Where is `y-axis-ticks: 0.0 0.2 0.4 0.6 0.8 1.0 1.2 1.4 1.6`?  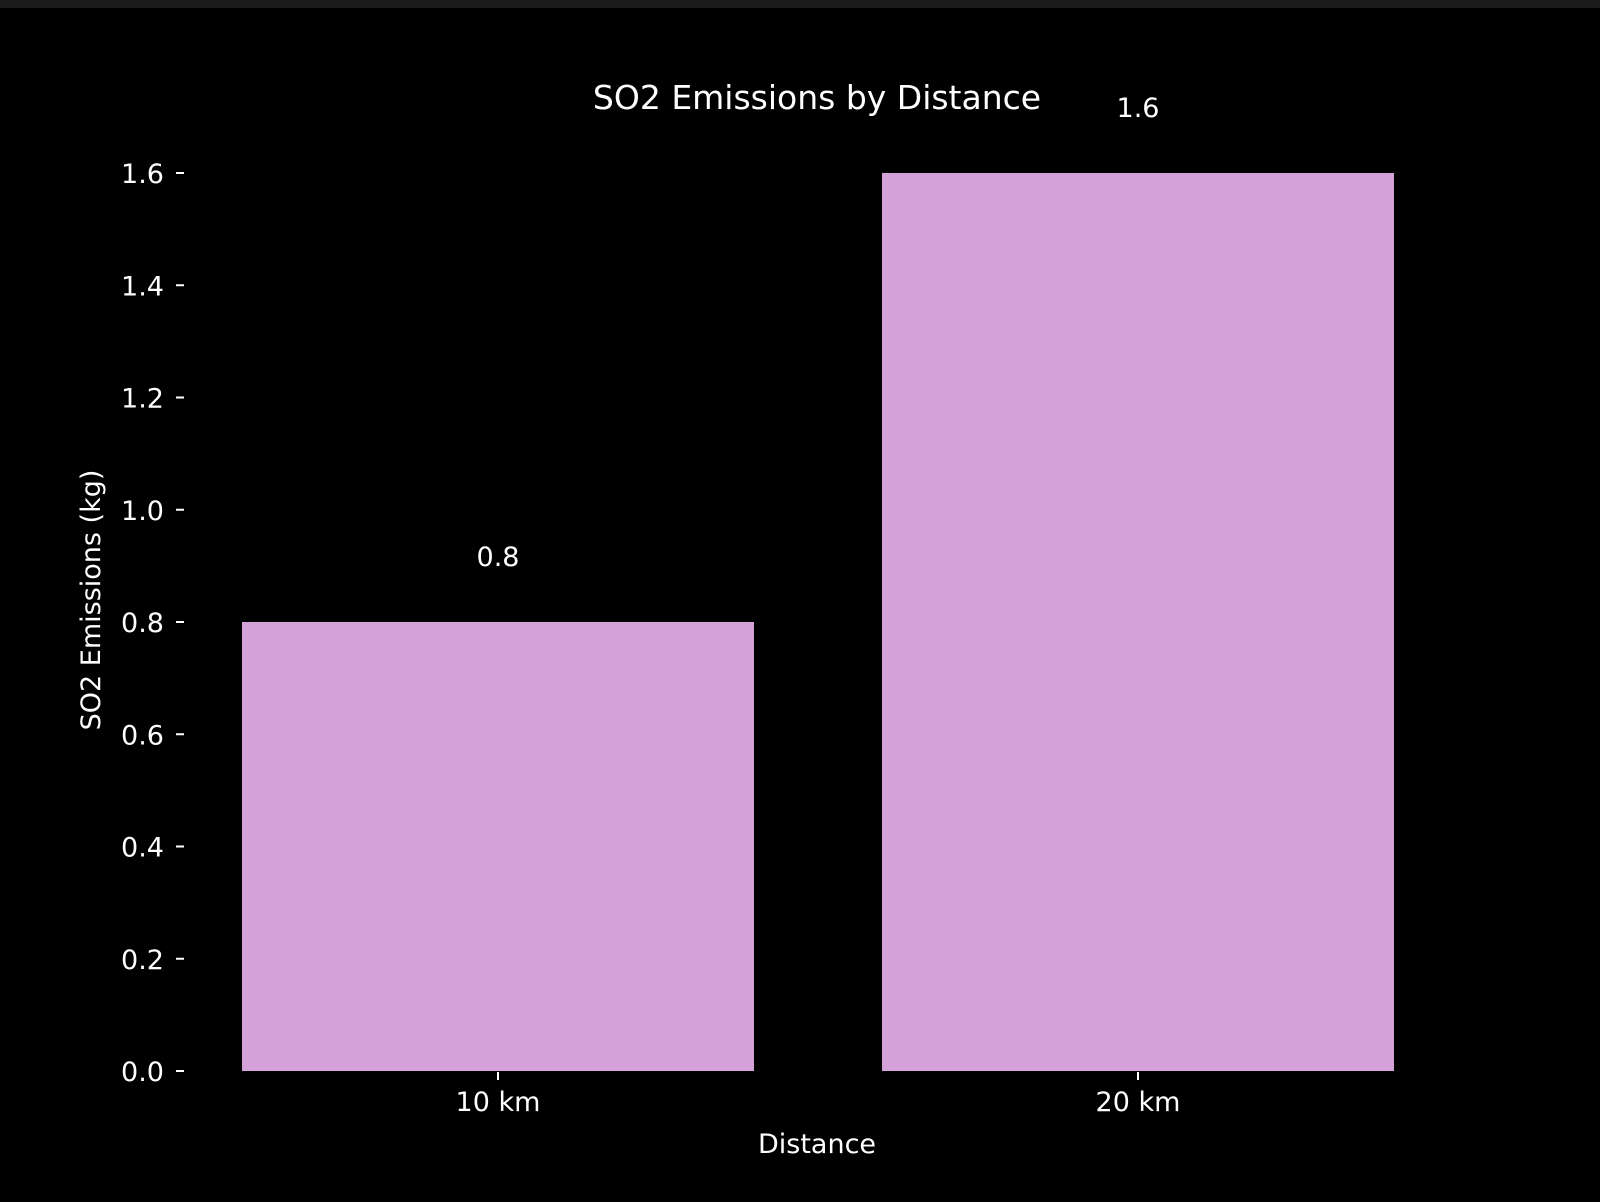 y-axis-ticks: 0.0 0.2 0.4 0.6 0.8 1.0 1.2 1.4 1.6 is located at coordinates (152, 623).